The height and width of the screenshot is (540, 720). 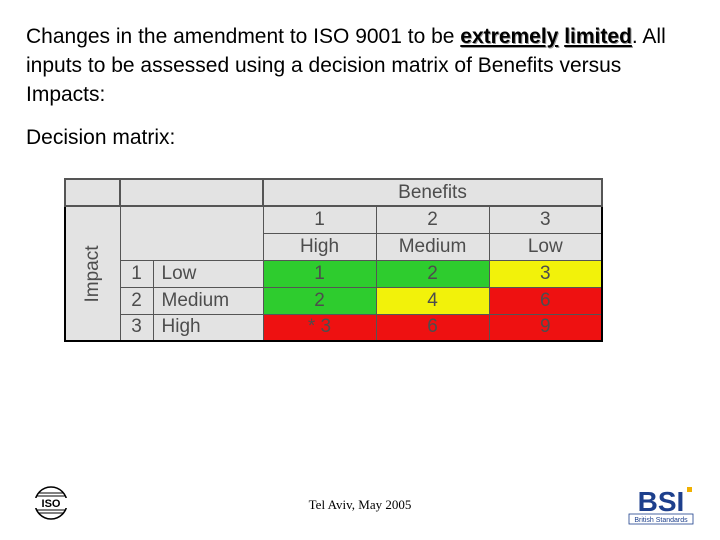 I want to click on iso-logo-text: ISO, so click(x=51, y=504).